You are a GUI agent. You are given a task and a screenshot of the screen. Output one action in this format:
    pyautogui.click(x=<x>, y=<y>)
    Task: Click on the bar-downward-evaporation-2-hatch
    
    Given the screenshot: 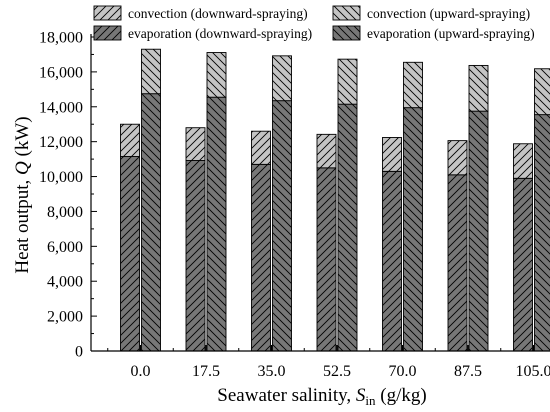 What is the action you would take?
    pyautogui.click(x=261, y=257)
    